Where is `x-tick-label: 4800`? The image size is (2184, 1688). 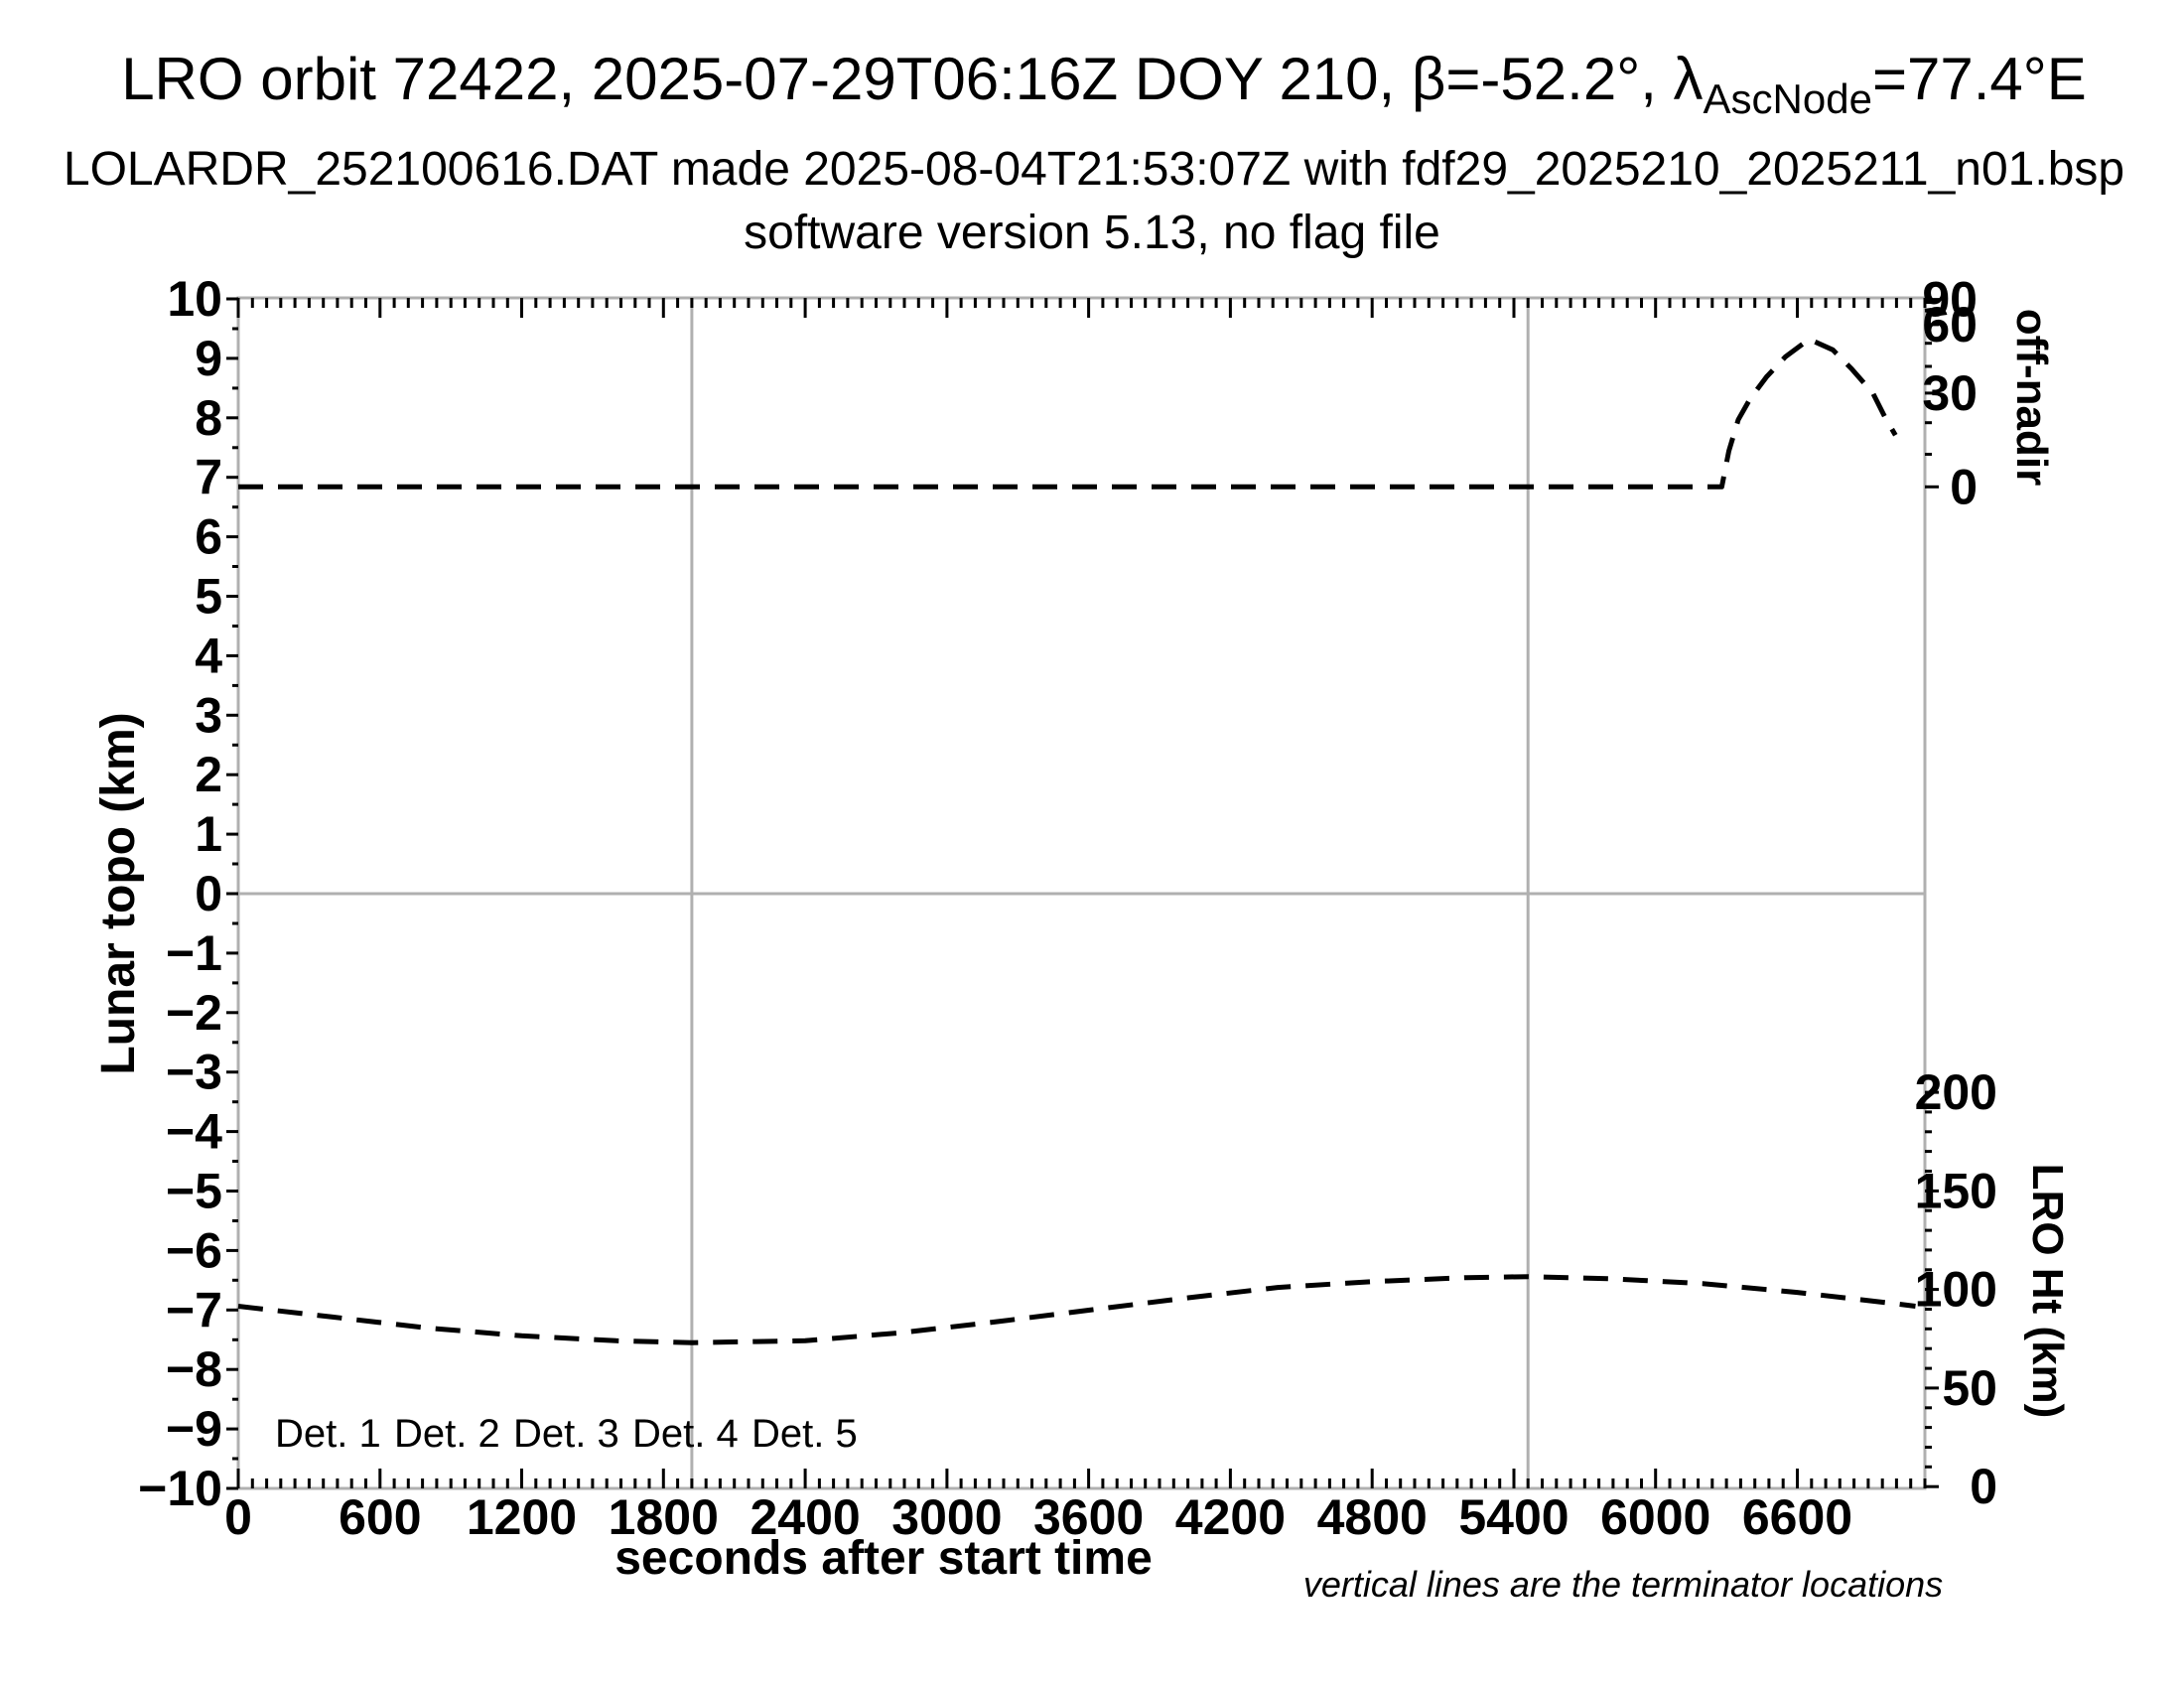
x-tick-label: 4800 is located at coordinates (1372, 1517).